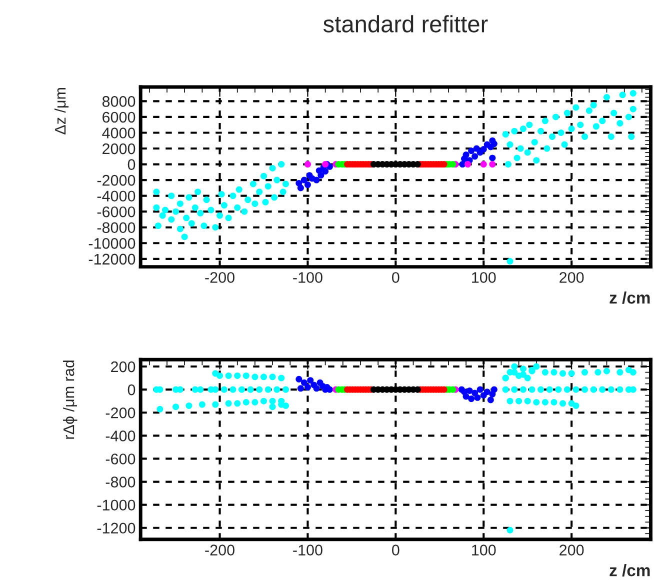 The height and width of the screenshot is (580, 654). Describe the element at coordinates (119, 117) in the screenshot. I see `y-tick-label: 6000` at that location.